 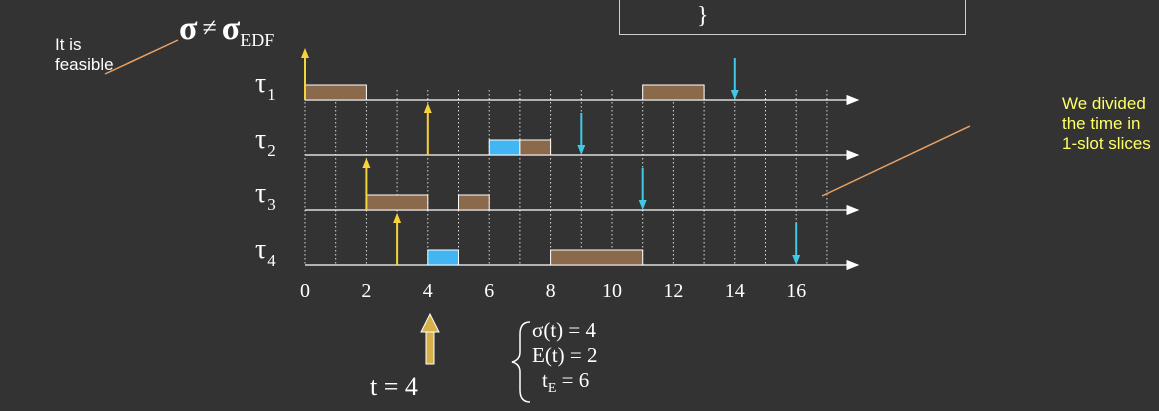 I want to click on equation-sigma: σ(t) = 4, so click(x=564, y=330).